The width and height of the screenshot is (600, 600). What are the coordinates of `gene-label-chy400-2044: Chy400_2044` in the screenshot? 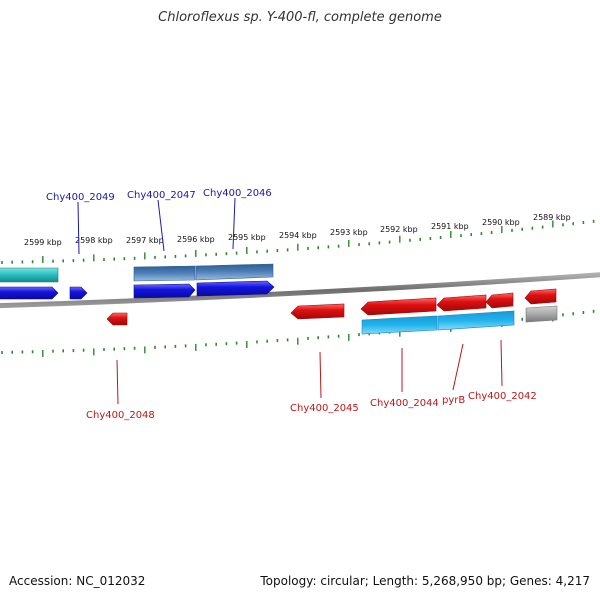 It's located at (404, 403).